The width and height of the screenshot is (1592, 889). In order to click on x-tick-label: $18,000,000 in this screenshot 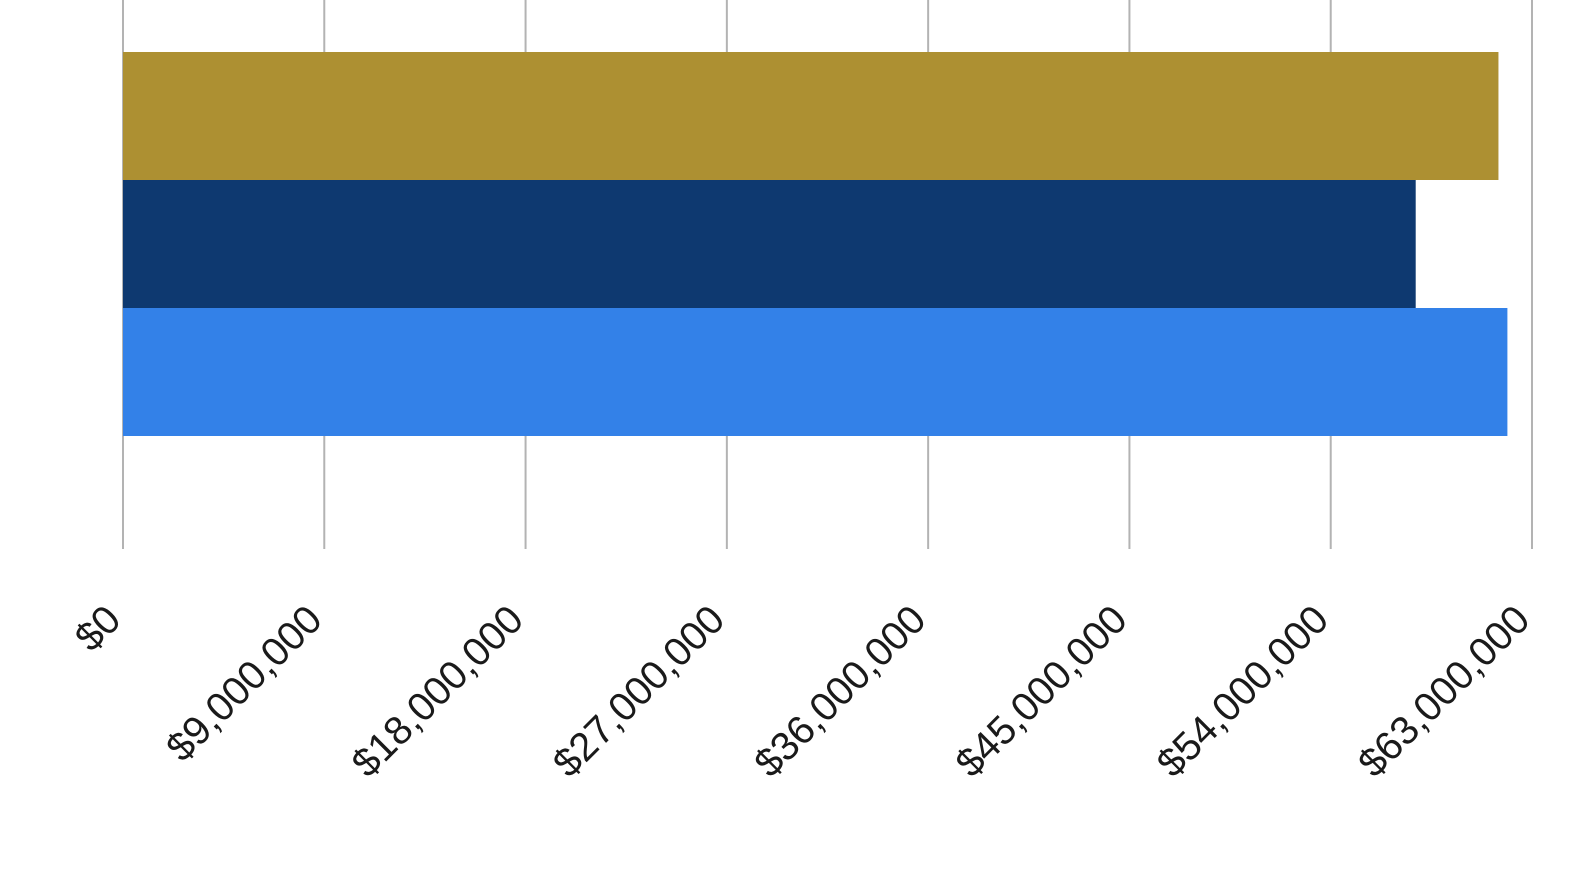, I will do `click(438, 691)`.